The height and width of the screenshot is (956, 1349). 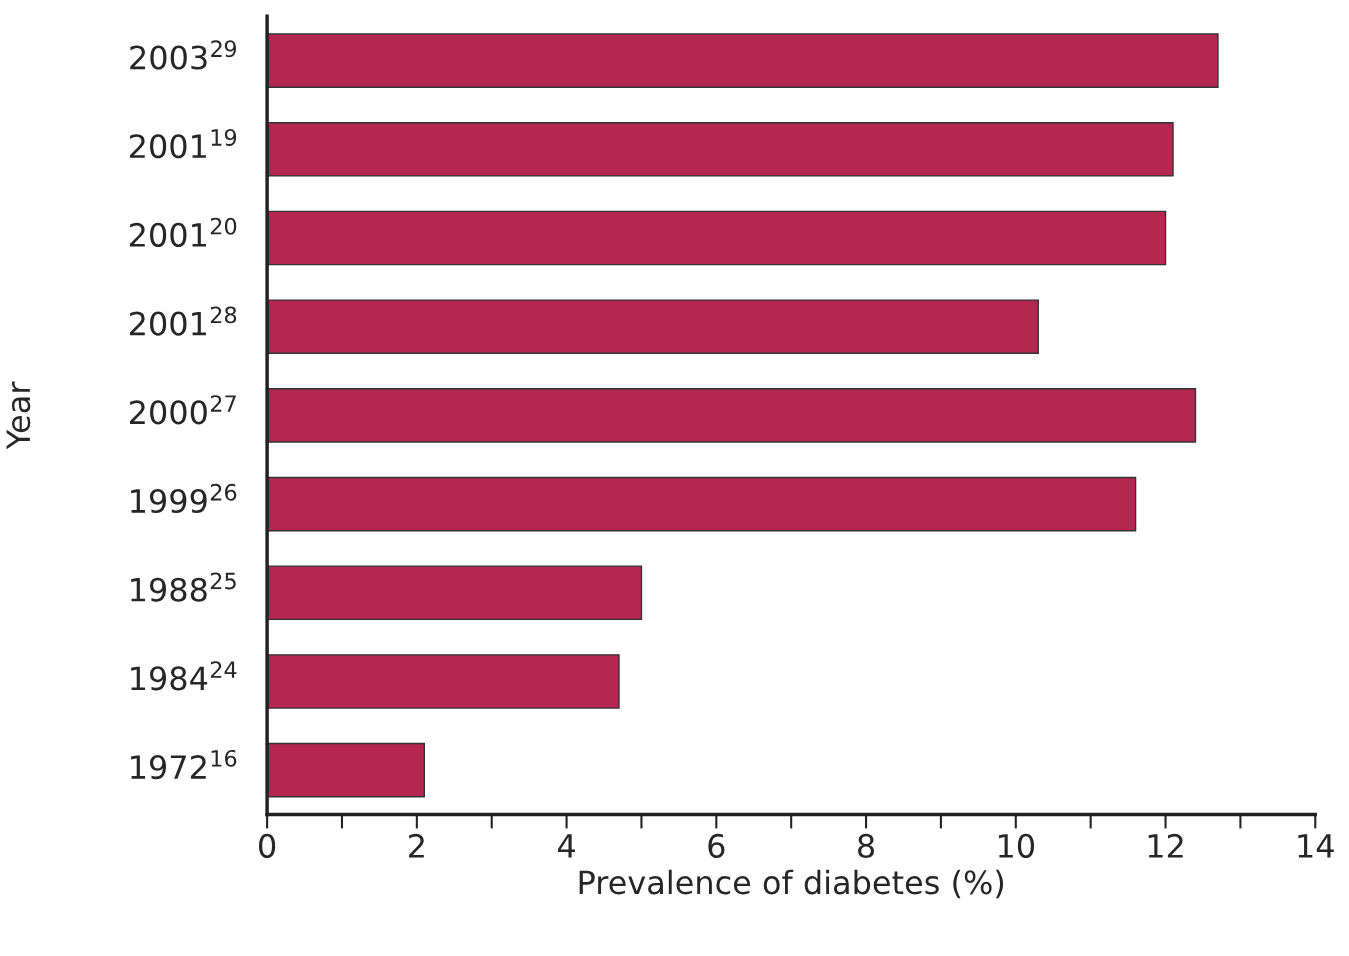 What do you see at coordinates (18, 415) in the screenshot?
I see `y-axis-title: Year` at bounding box center [18, 415].